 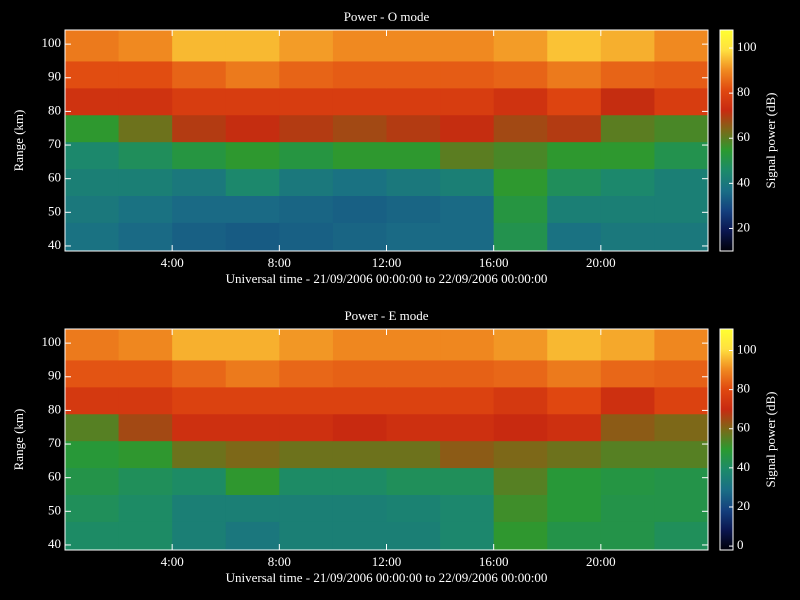 What do you see at coordinates (601, 561) in the screenshot?
I see `x-tick-label: 20:00` at bounding box center [601, 561].